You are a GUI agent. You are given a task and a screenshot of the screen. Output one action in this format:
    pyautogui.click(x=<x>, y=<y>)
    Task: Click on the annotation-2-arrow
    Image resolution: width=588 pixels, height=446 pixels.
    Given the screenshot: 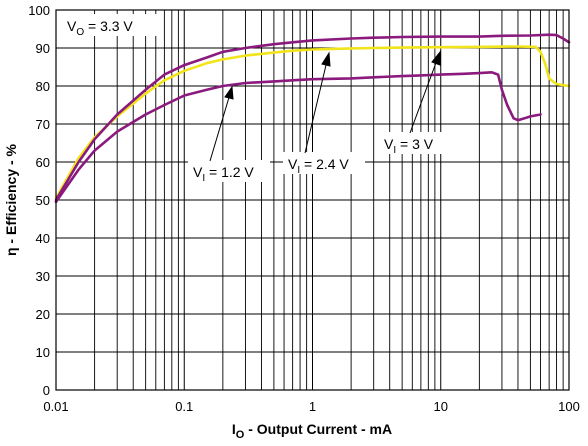 What is the action you would take?
    pyautogui.click(x=316, y=107)
    